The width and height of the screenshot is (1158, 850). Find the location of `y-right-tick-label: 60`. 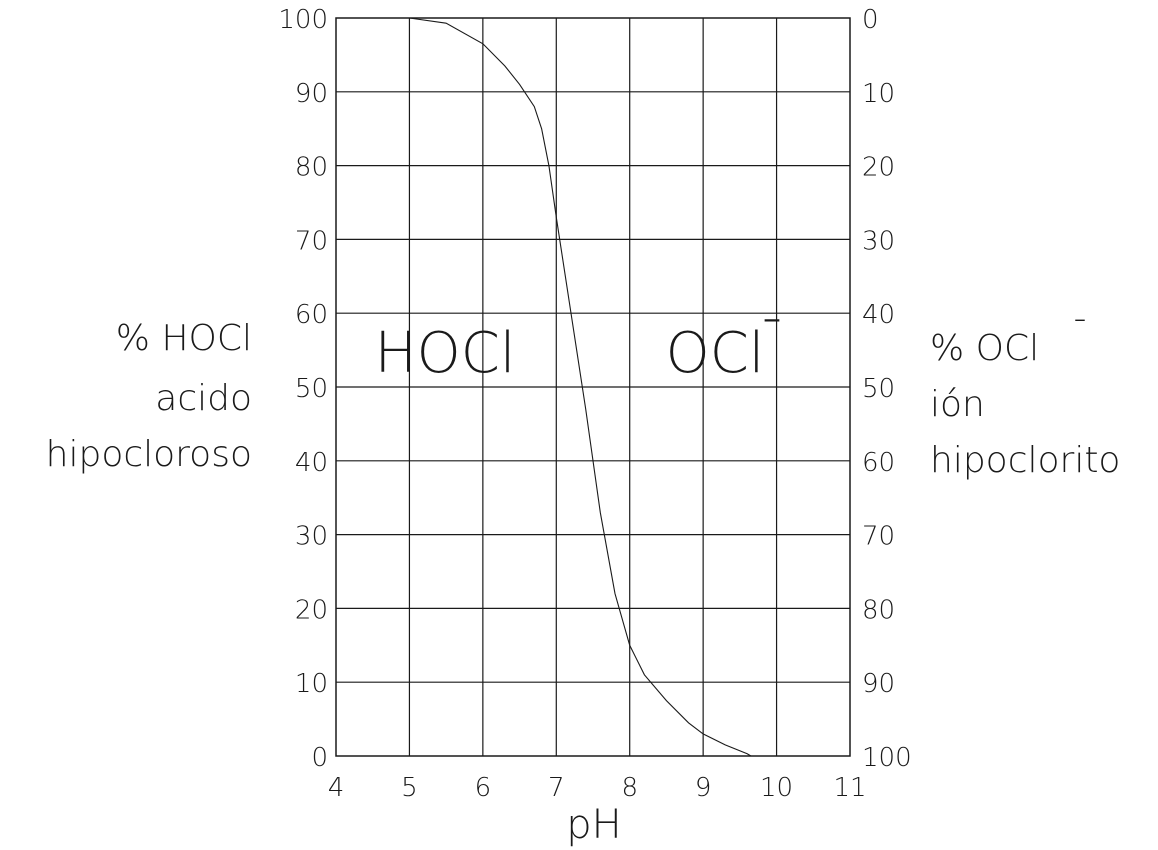

y-right-tick-label: 60 is located at coordinates (878, 463).